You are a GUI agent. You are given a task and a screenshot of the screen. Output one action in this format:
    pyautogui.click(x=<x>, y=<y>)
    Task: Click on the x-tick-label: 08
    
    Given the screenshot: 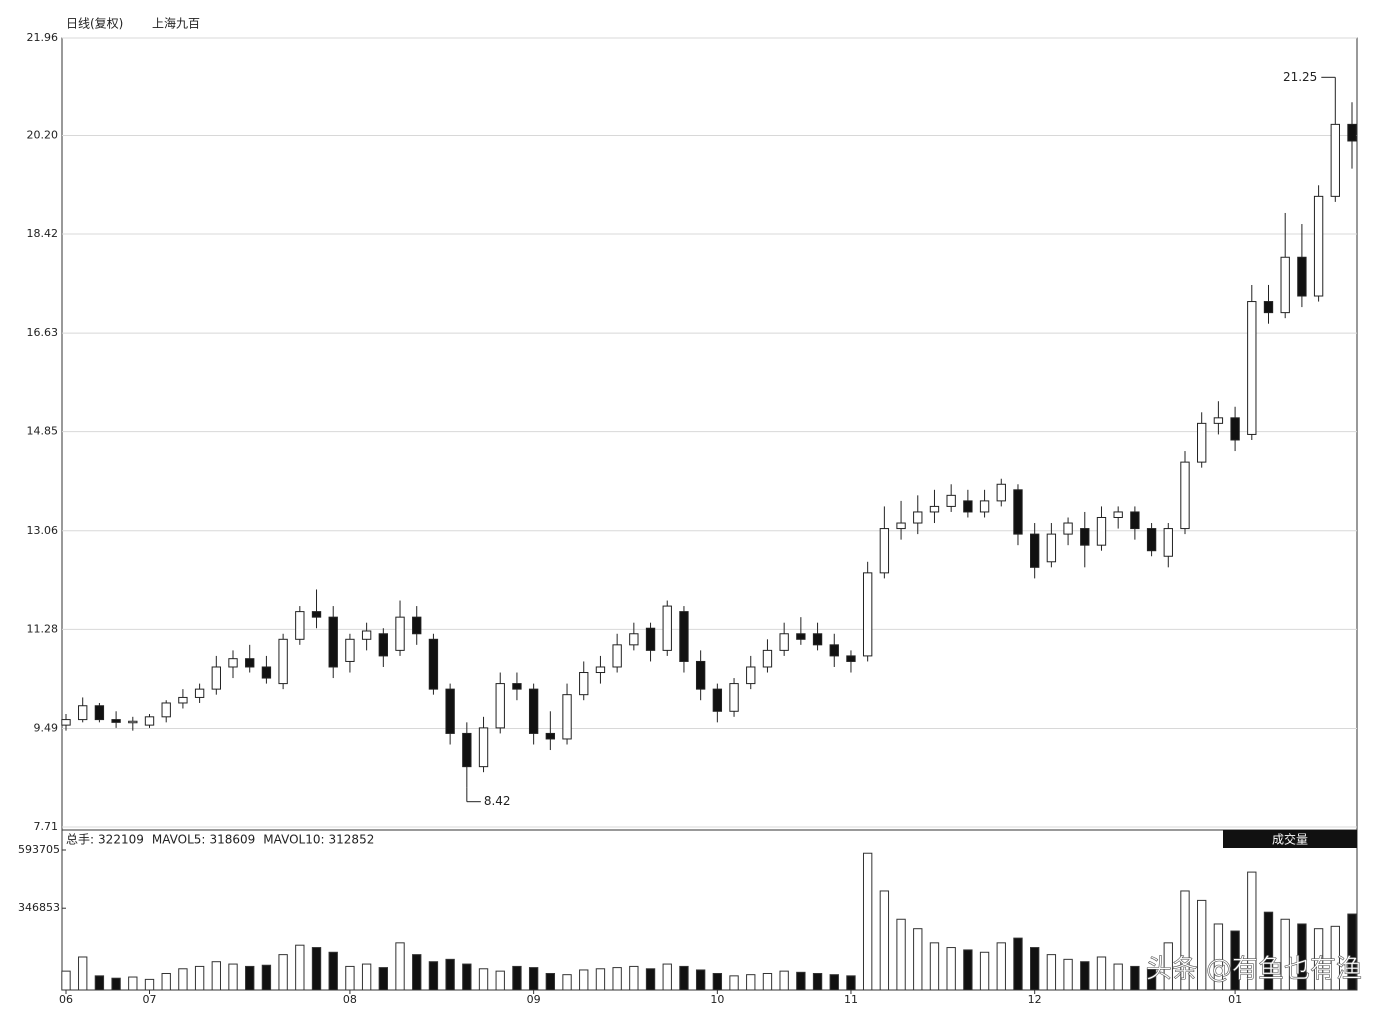 What is the action you would take?
    pyautogui.click(x=350, y=999)
    